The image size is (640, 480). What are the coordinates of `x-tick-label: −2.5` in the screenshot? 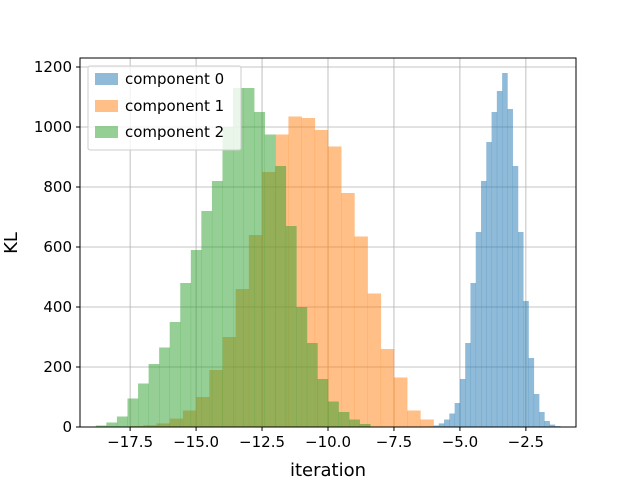 It's located at (526, 442).